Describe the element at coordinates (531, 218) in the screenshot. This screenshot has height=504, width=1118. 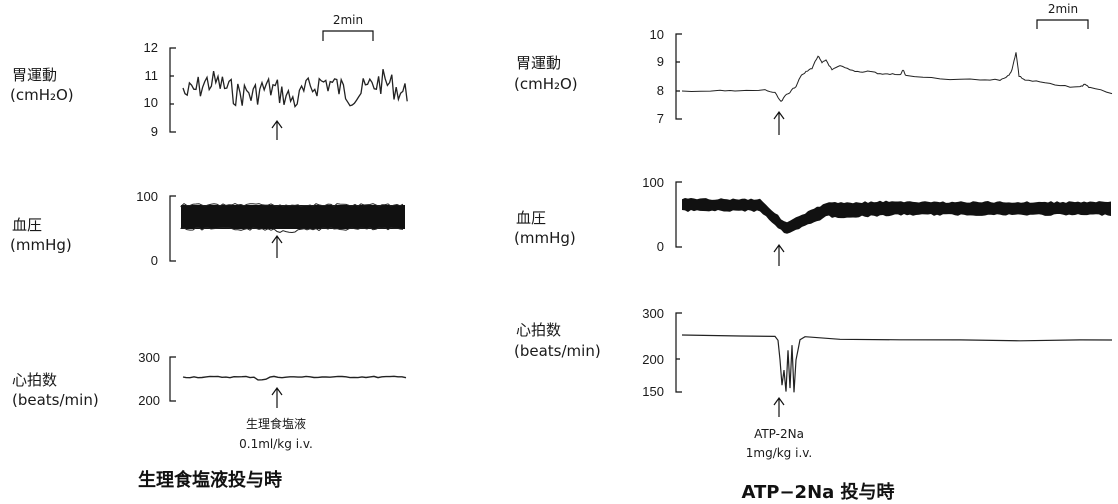
I see `right-bp-label-1: 血圧` at that location.